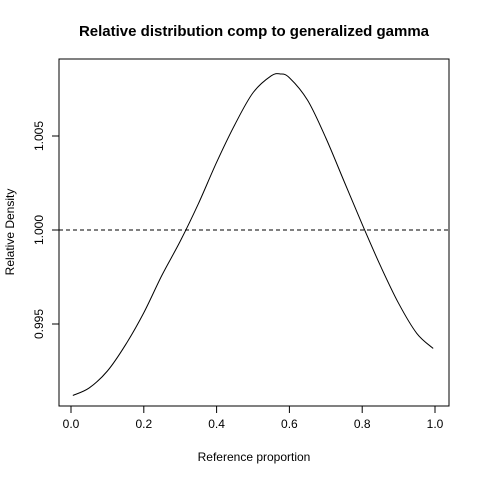  I want to click on x-tick-label: 0.8, so click(362, 424).